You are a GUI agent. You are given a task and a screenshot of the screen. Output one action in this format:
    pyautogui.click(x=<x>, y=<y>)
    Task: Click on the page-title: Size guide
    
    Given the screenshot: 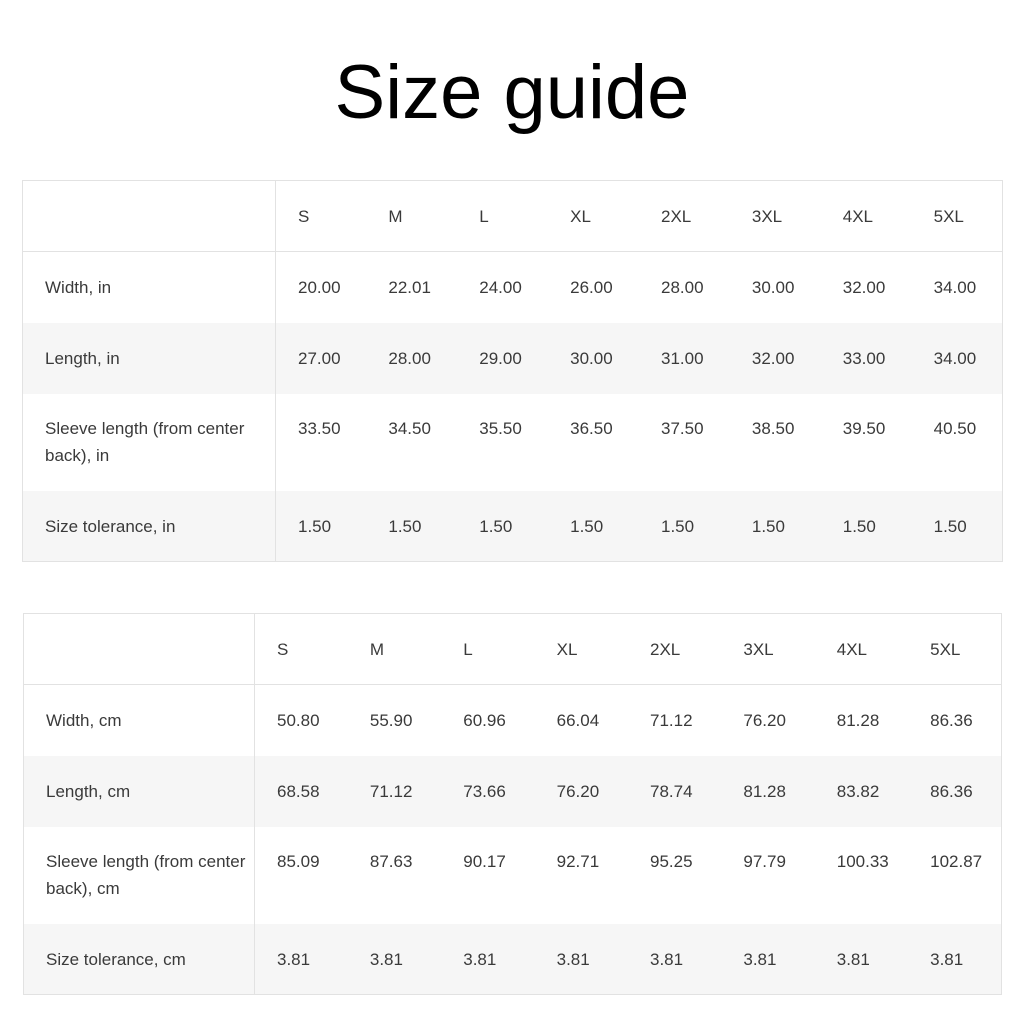 What is the action you would take?
    pyautogui.click(x=512, y=92)
    